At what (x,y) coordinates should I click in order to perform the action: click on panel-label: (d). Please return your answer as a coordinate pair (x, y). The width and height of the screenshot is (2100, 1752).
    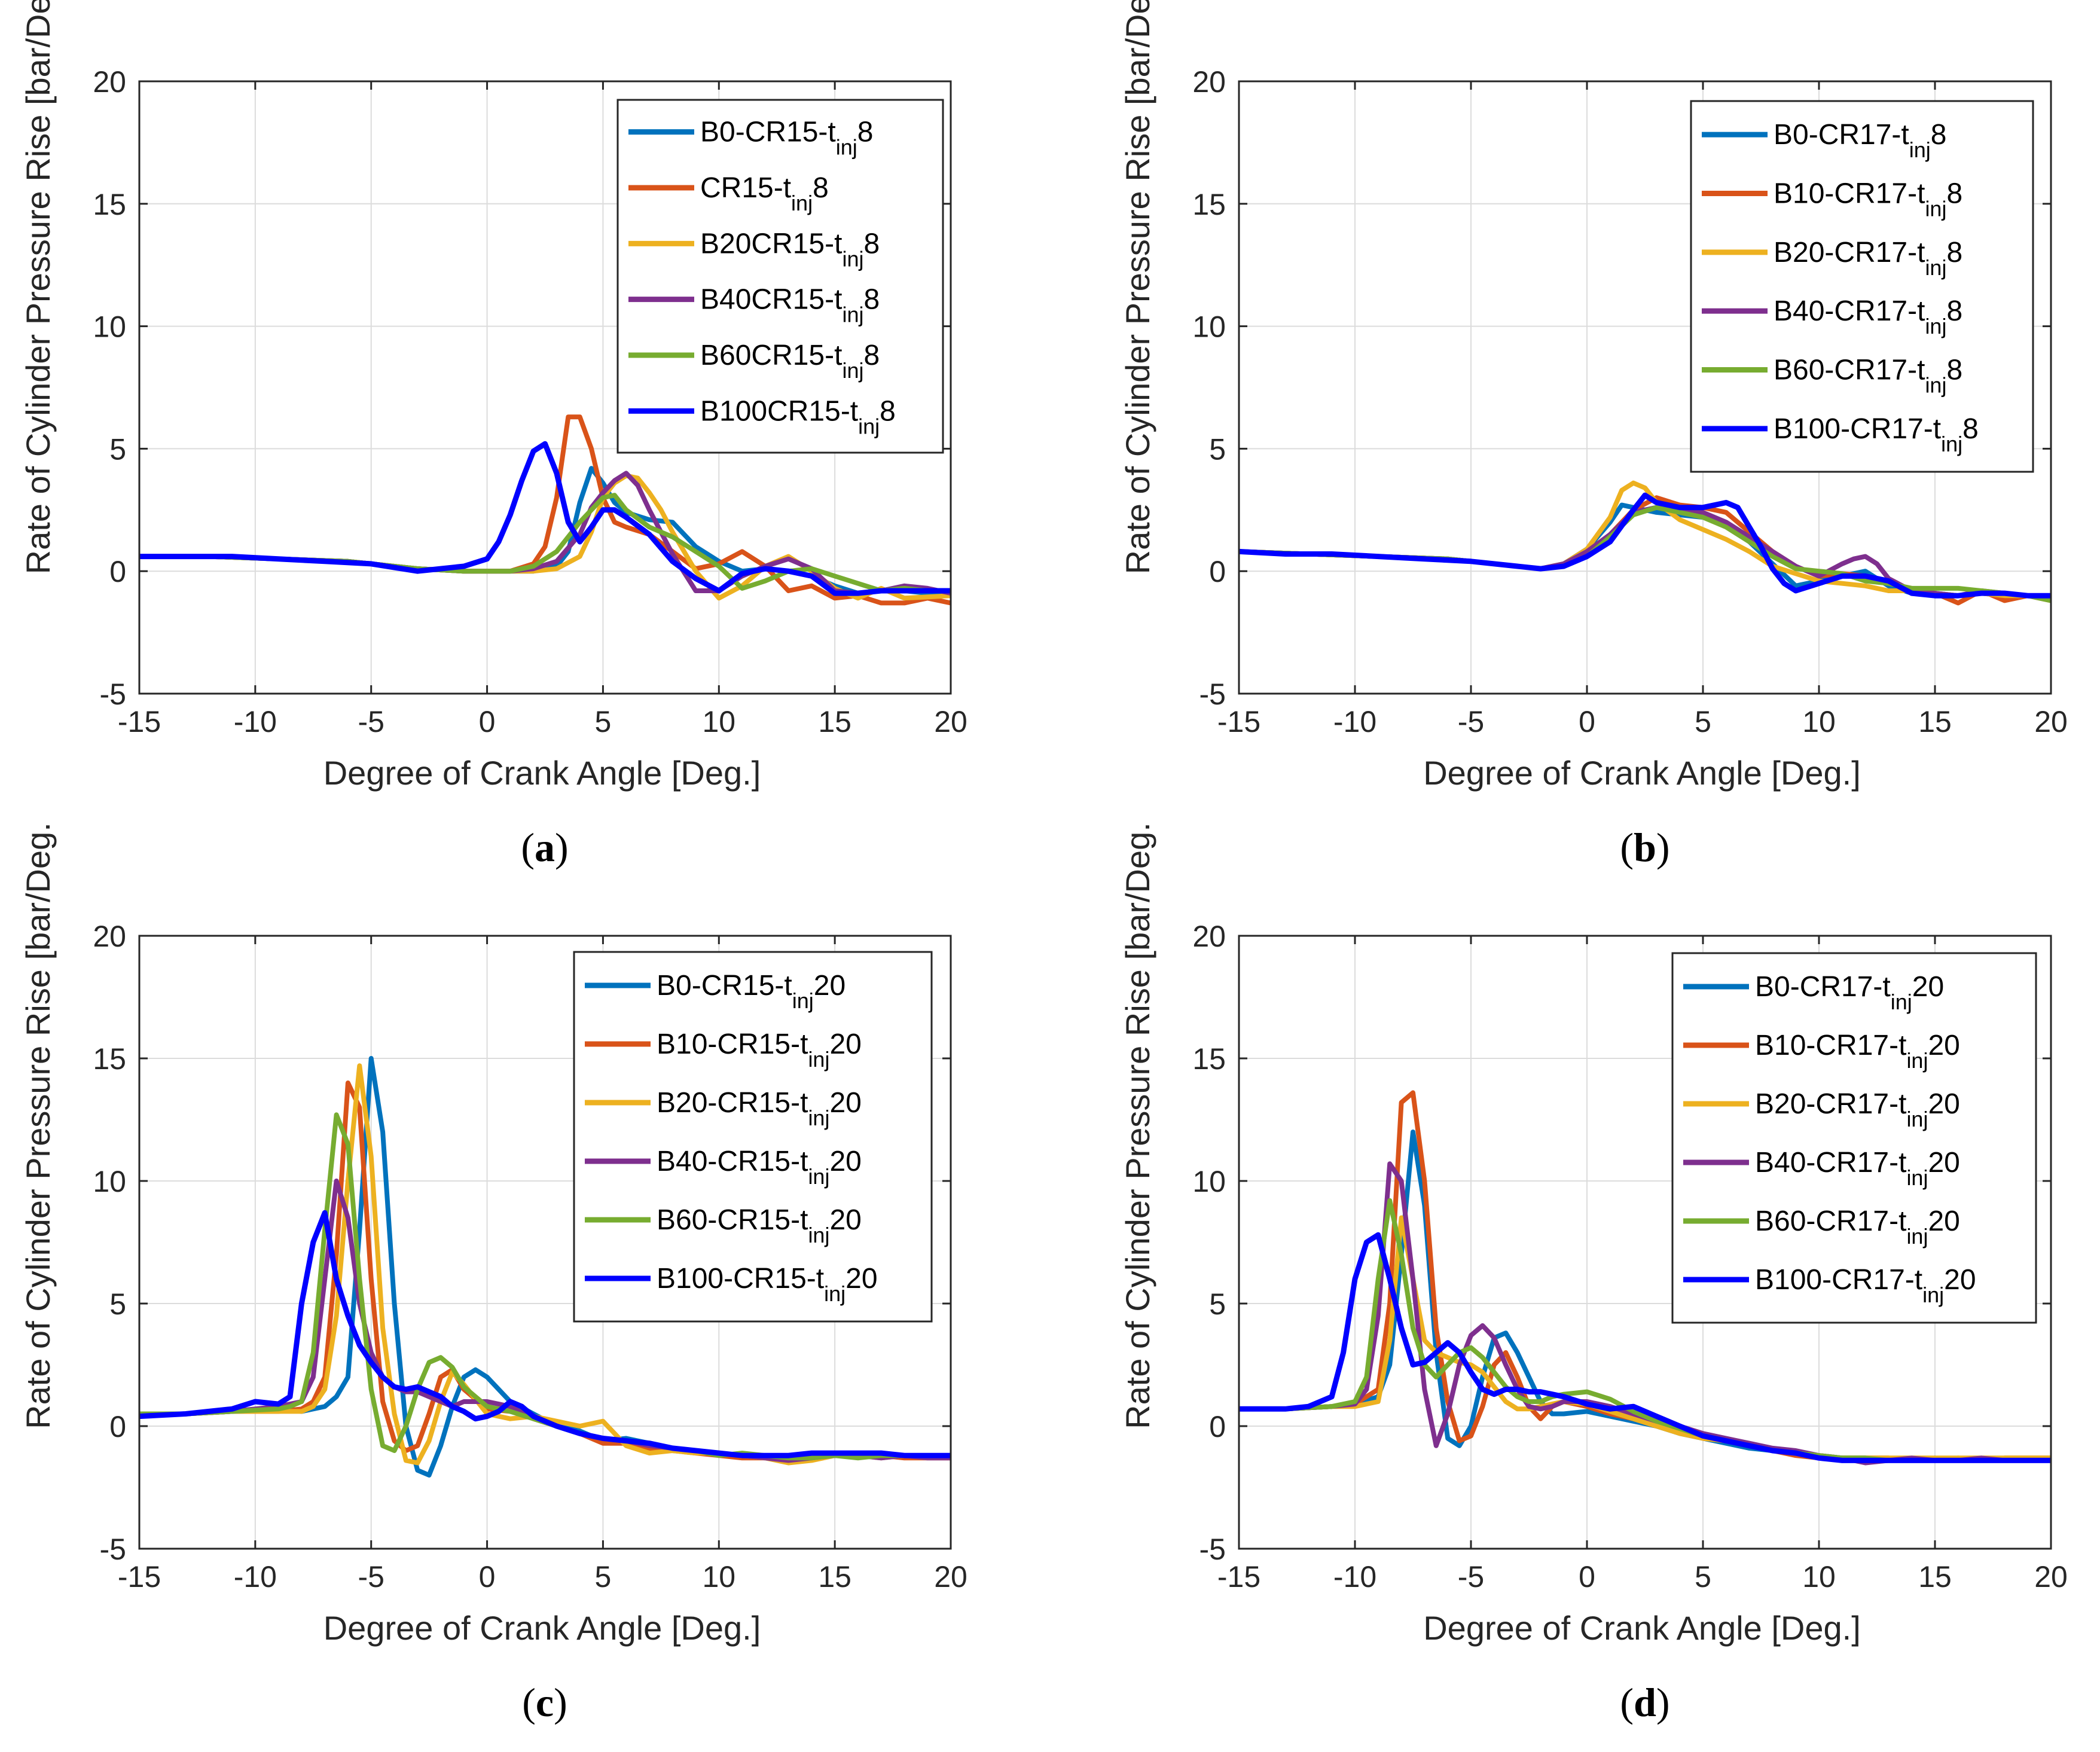
    Looking at the image, I should click on (1644, 1702).